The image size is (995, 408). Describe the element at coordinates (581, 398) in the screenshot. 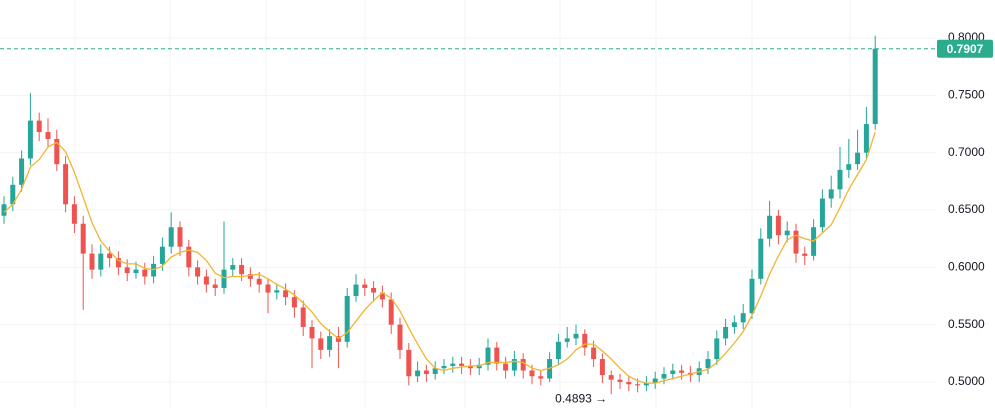

I see `low-annotation: 0.4893 →` at that location.